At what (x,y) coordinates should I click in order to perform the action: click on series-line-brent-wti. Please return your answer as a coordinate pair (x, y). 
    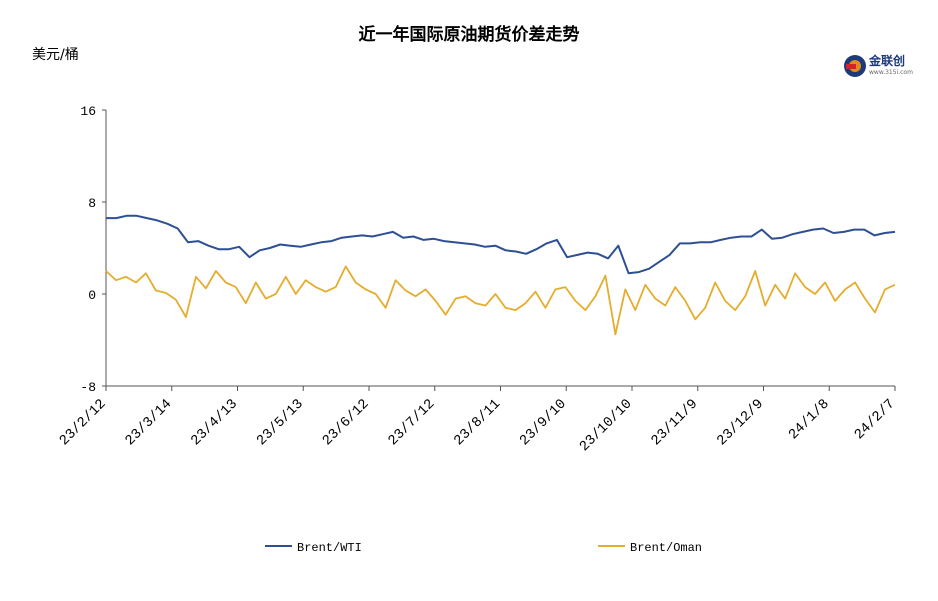
    Looking at the image, I should click on (501, 244).